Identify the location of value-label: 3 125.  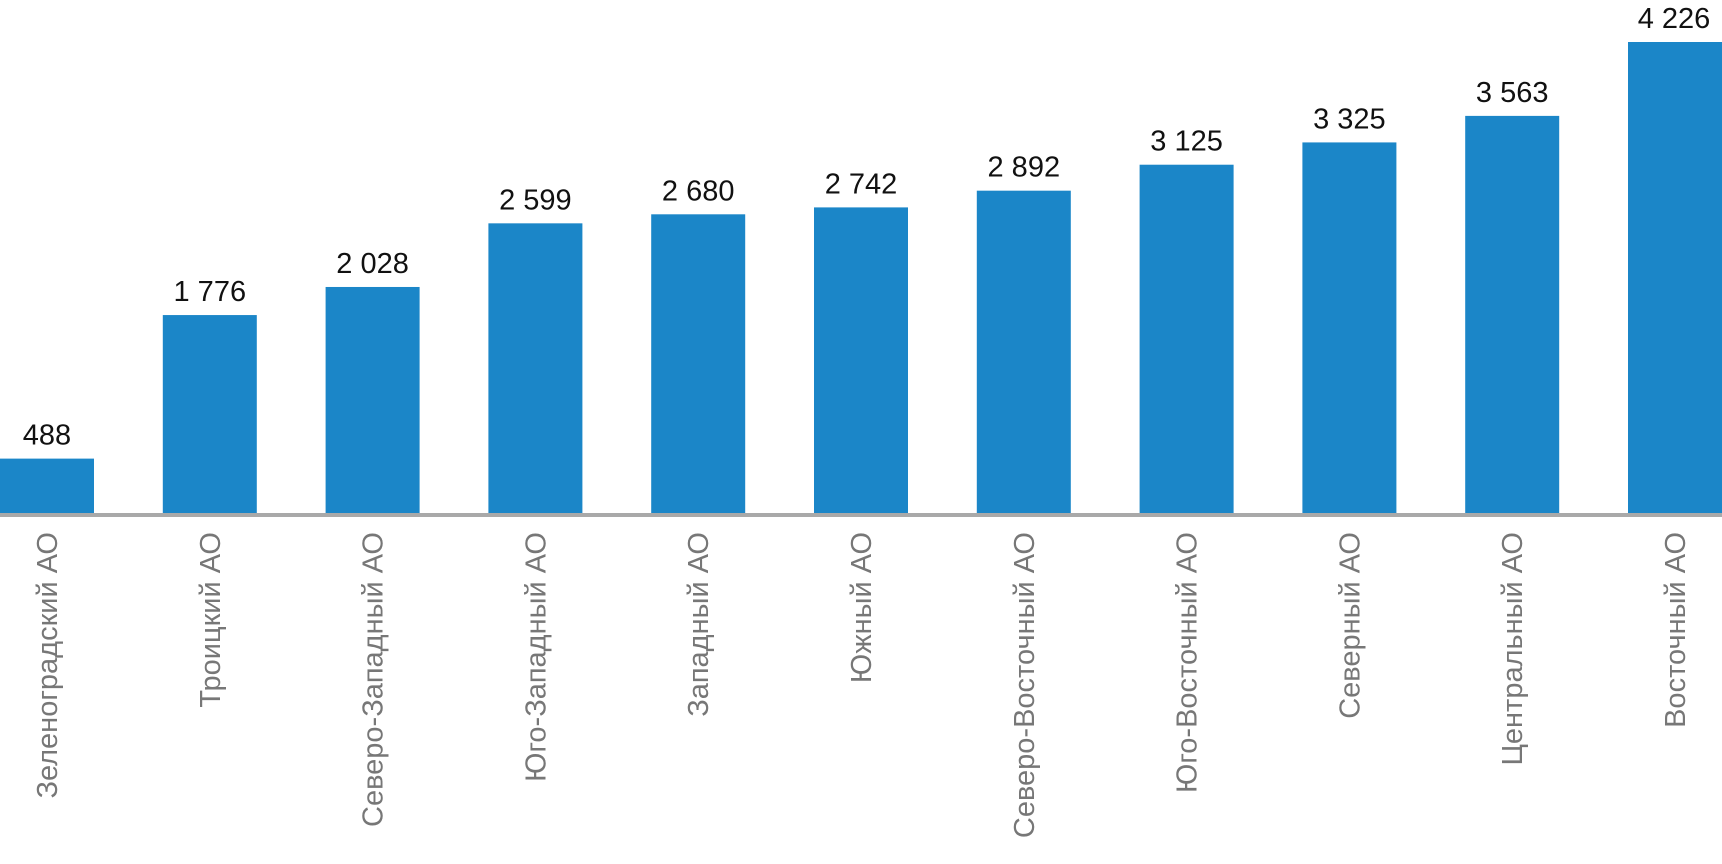
(1186, 142).